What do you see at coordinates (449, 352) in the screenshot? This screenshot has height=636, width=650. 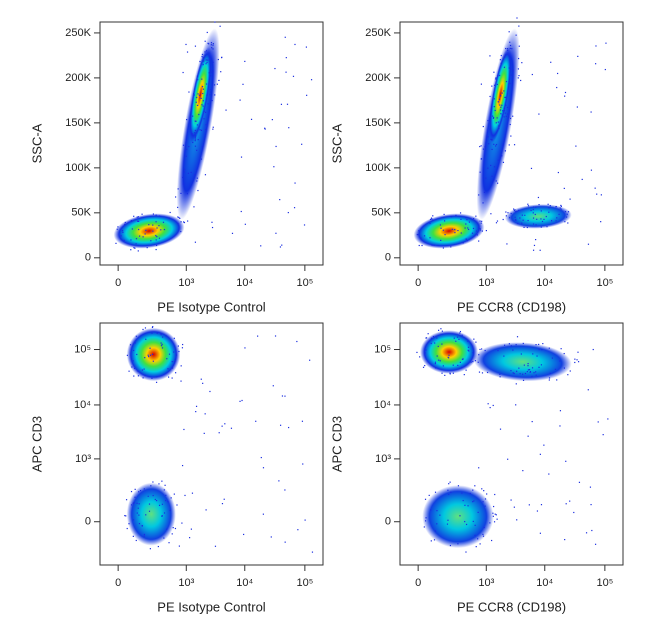 I see `density-region` at bounding box center [449, 352].